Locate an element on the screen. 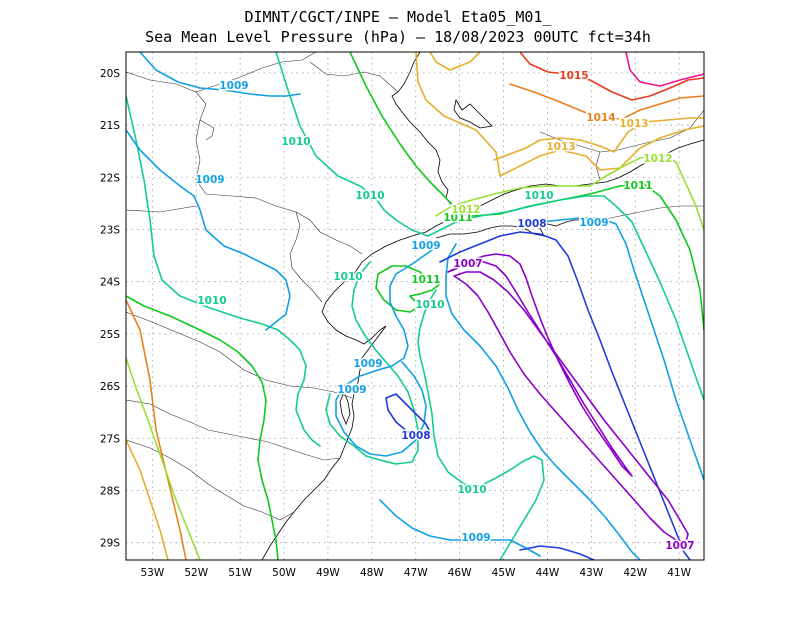  x-tick-label: 41W is located at coordinates (679, 573).